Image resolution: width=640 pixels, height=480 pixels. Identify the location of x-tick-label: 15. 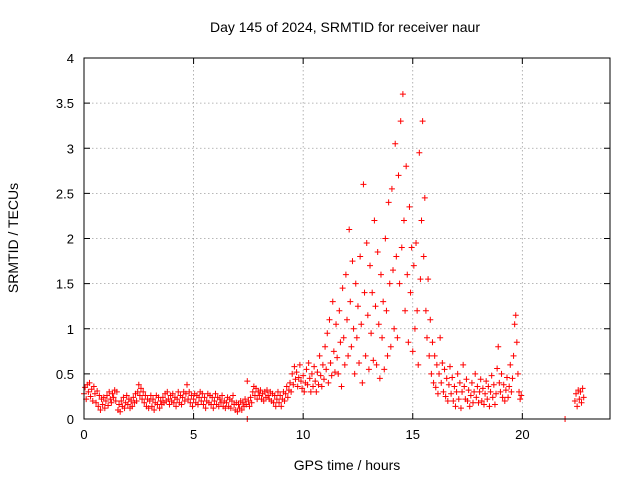
(413, 434).